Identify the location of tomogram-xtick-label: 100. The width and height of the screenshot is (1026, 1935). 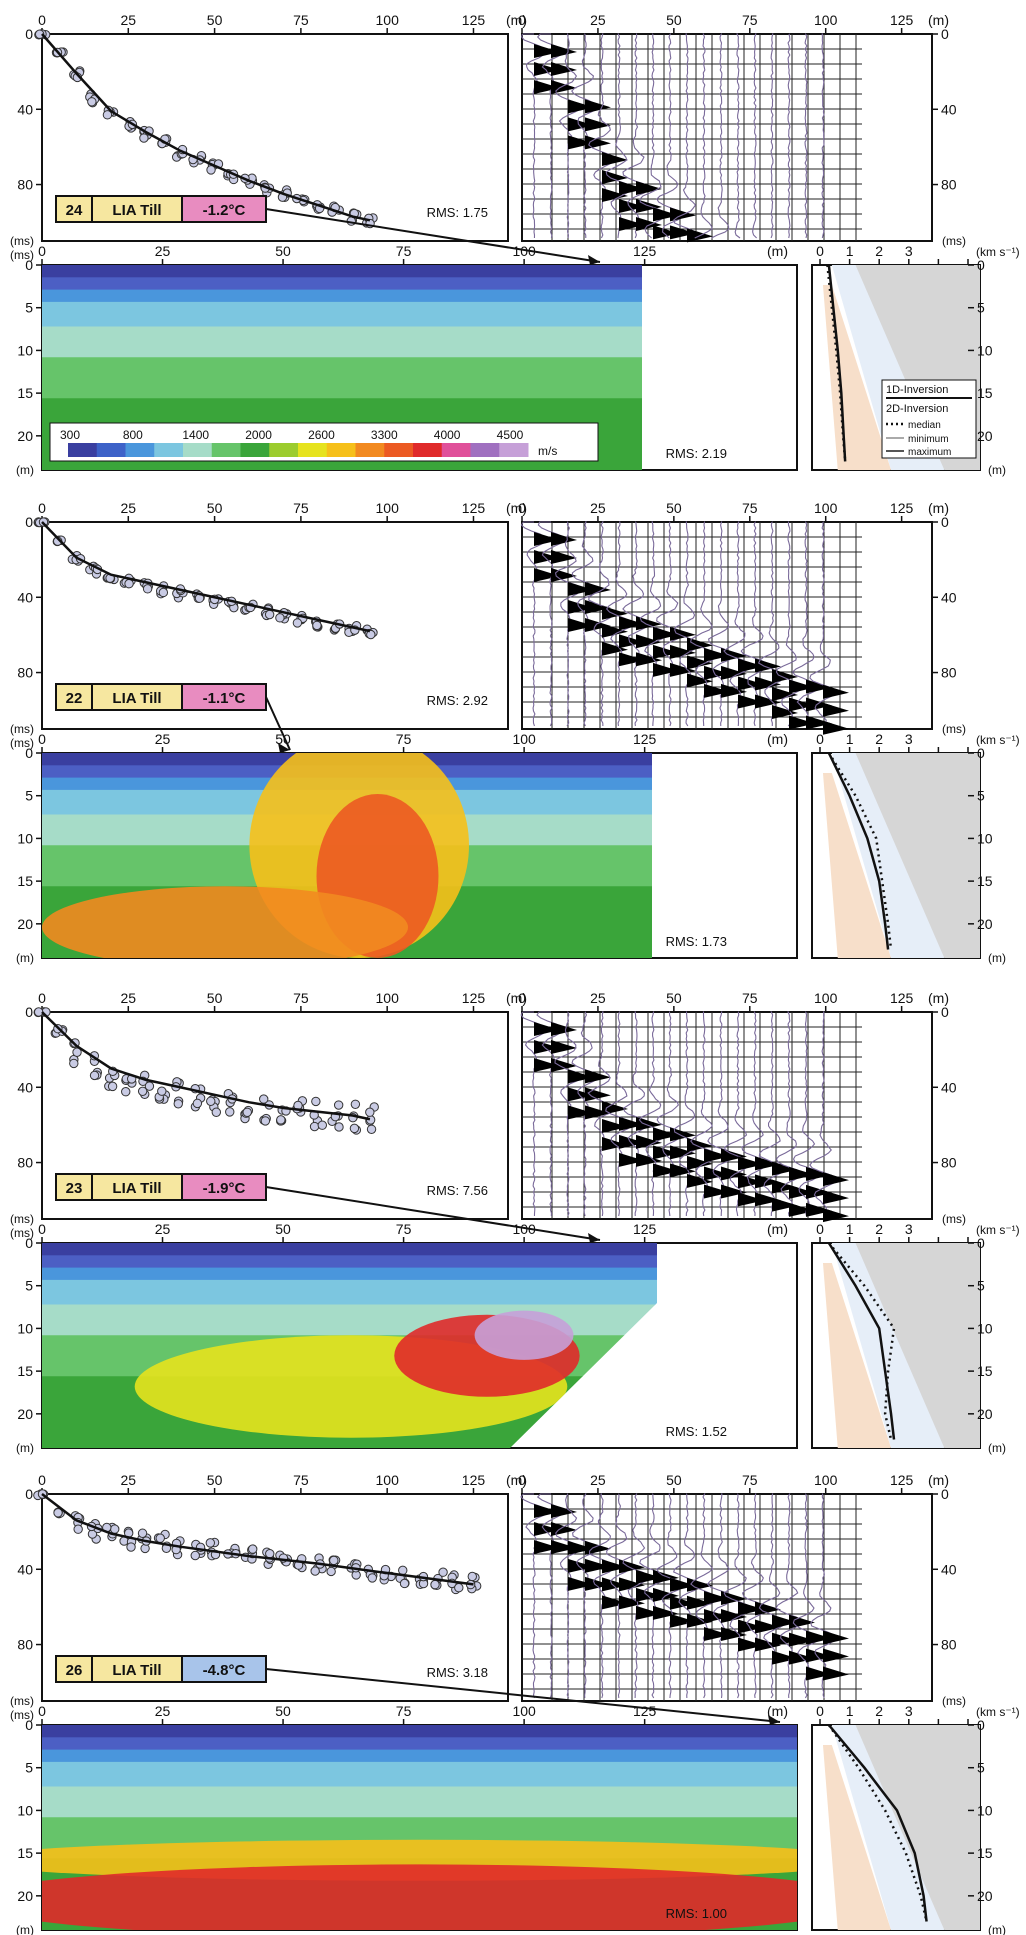
(524, 1711).